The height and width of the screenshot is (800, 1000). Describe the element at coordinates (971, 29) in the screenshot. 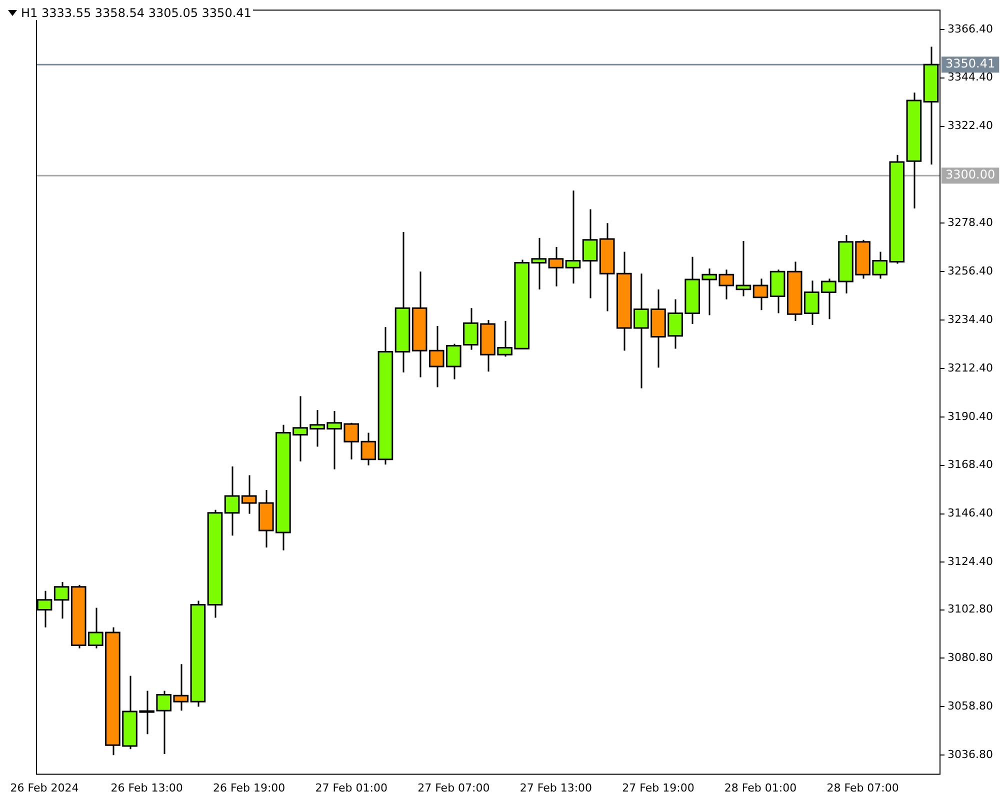

I see `y-tick-label: 3366.40` at that location.